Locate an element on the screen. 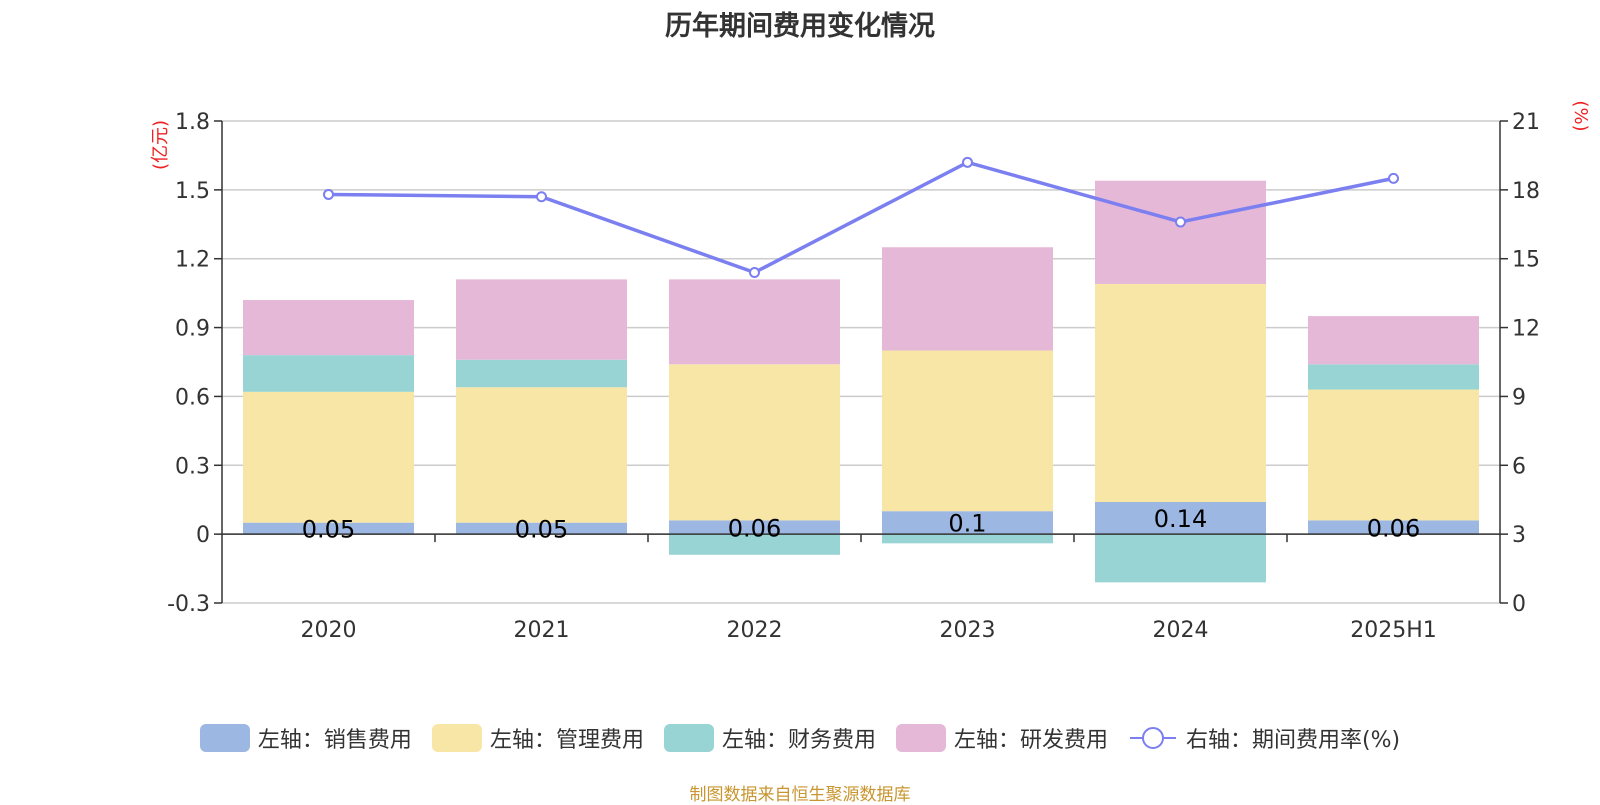 The height and width of the screenshot is (805, 1600). x-tick-label: 2022 is located at coordinates (755, 630).